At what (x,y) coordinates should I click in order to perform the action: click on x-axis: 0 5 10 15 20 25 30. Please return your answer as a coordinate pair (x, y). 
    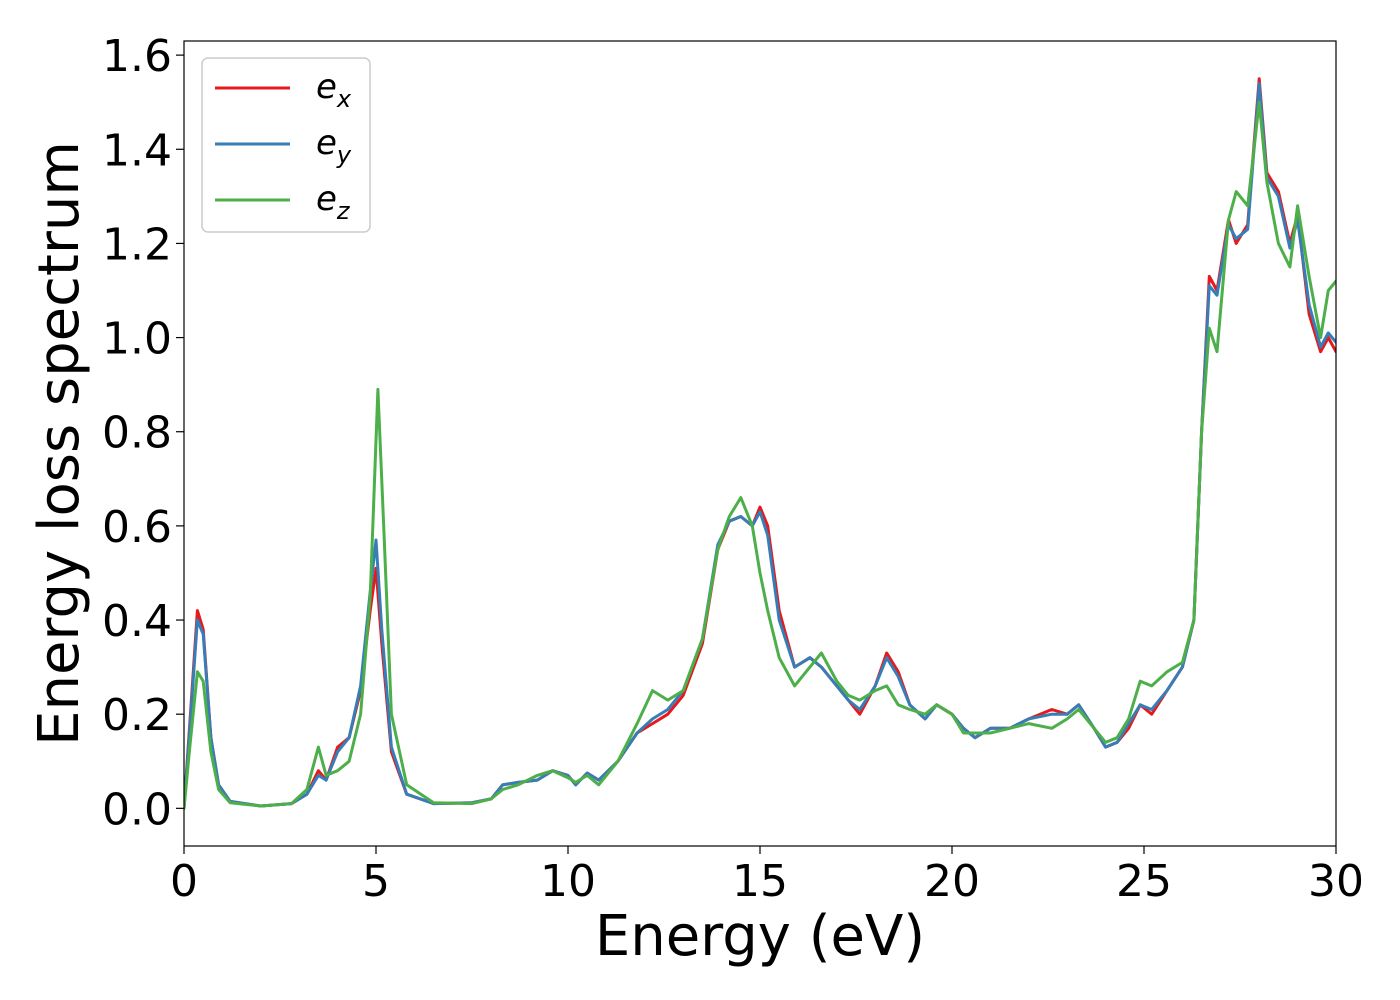
    Looking at the image, I should click on (767, 876).